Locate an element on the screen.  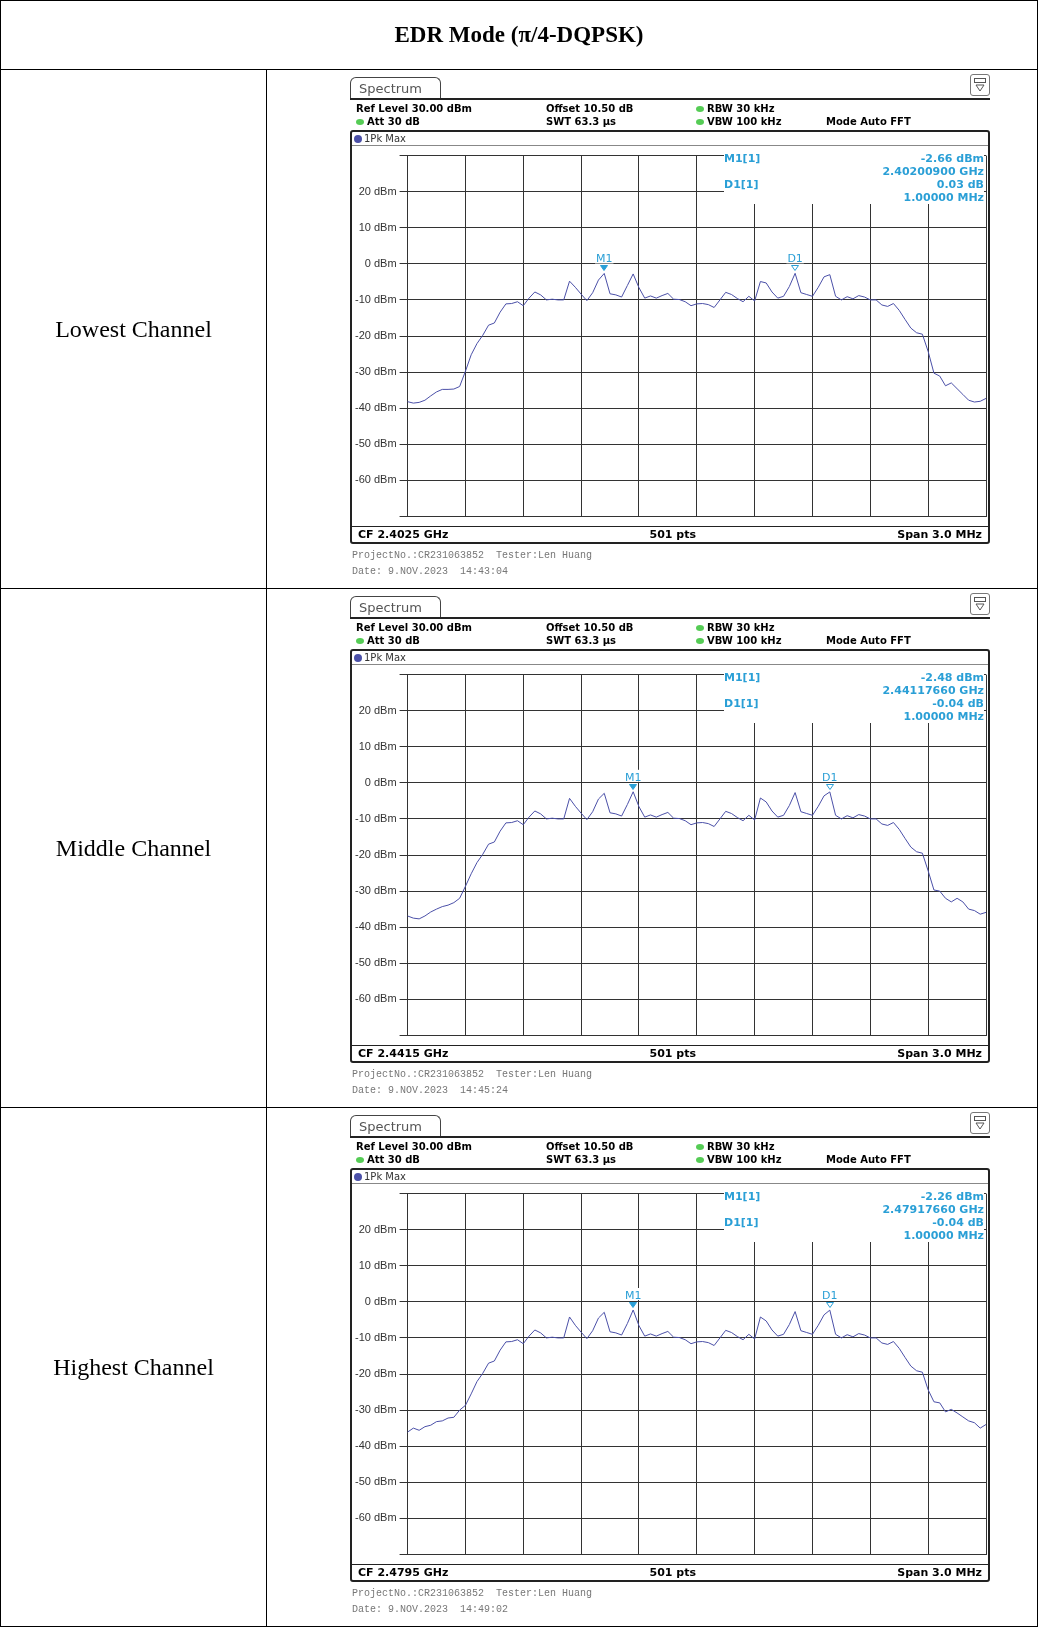
annotation: -2.48 dBm is located at coordinates (951, 677).